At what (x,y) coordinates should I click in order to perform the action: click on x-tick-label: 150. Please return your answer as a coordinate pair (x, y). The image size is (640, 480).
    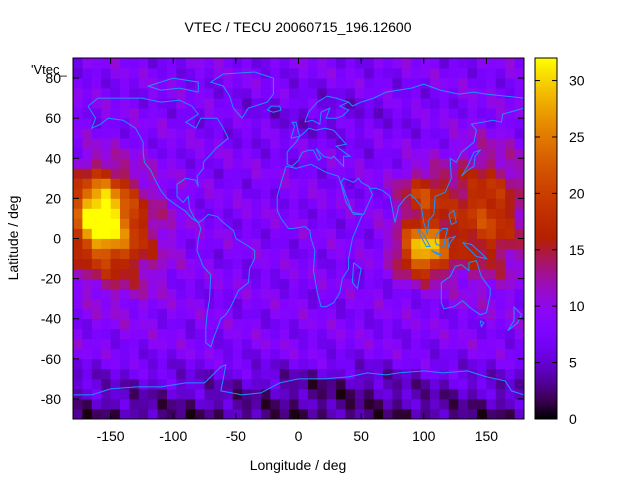
    Looking at the image, I should click on (487, 436).